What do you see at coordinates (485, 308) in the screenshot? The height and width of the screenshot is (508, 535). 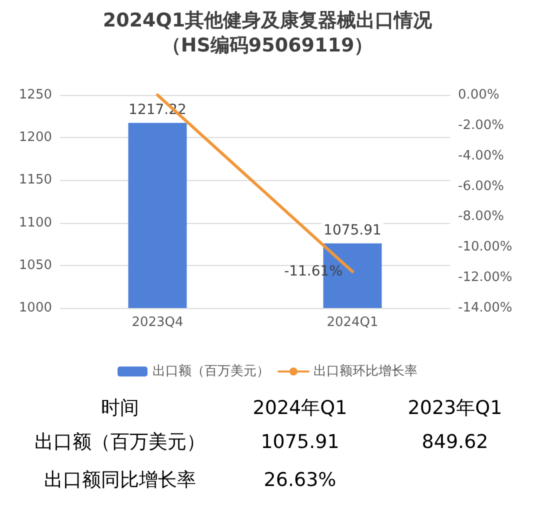 I see `y2-tick-label: -14.00%` at bounding box center [485, 308].